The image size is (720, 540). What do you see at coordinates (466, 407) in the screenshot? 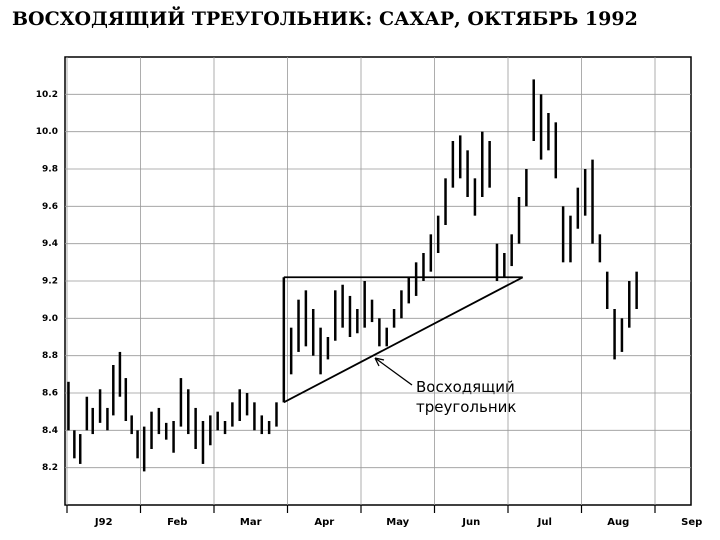
I see `annotation: треугольник` at bounding box center [466, 407].